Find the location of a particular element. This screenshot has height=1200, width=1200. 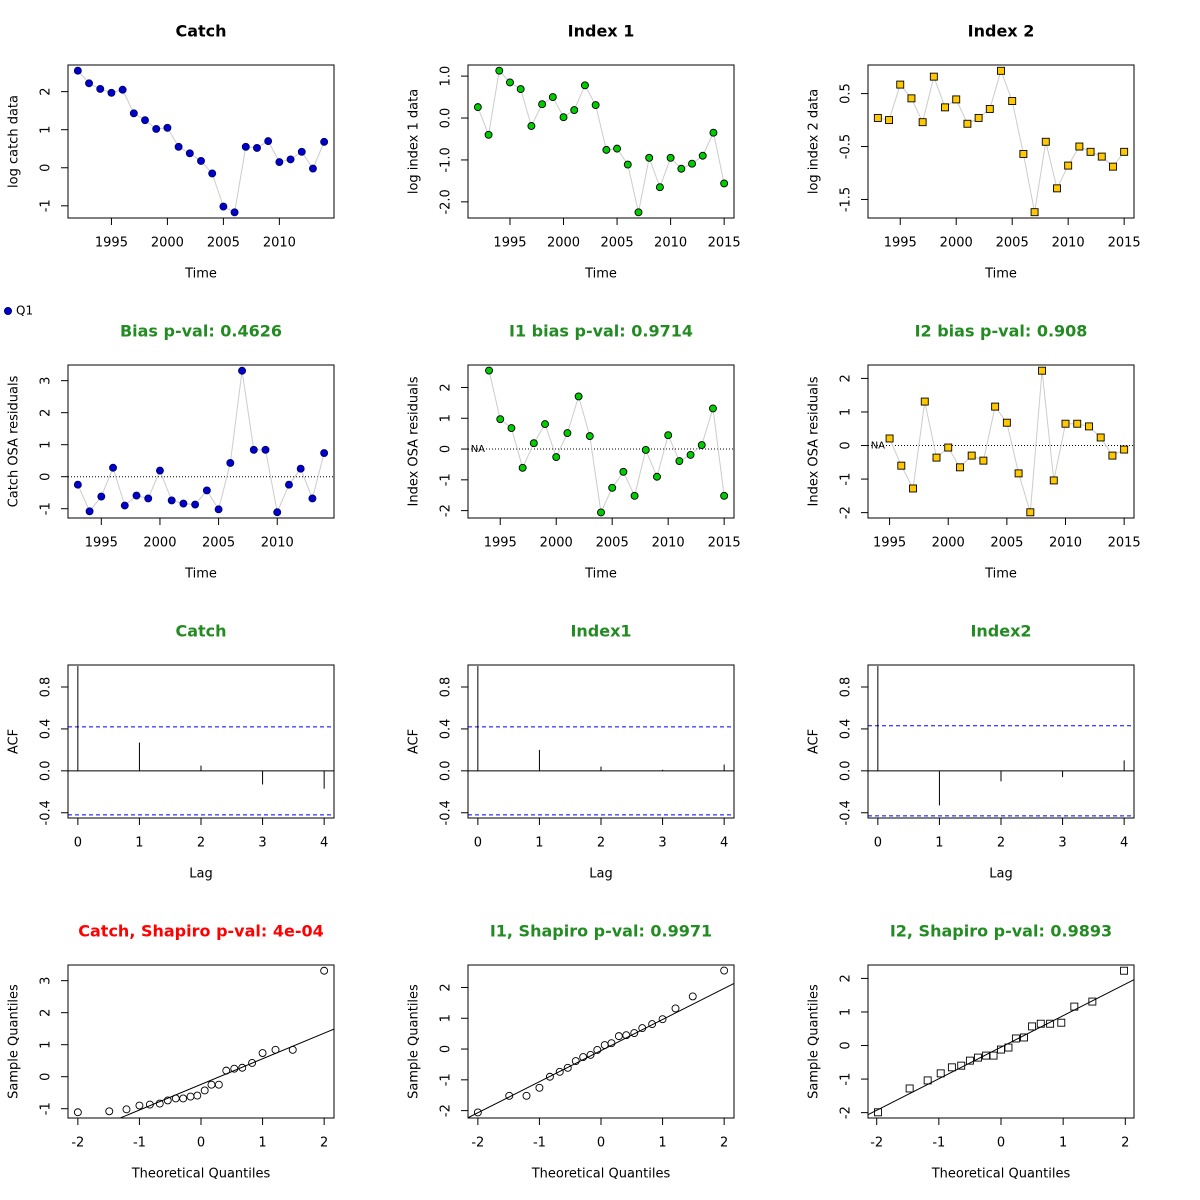

x-tick-label: 3 is located at coordinates (662, 843).